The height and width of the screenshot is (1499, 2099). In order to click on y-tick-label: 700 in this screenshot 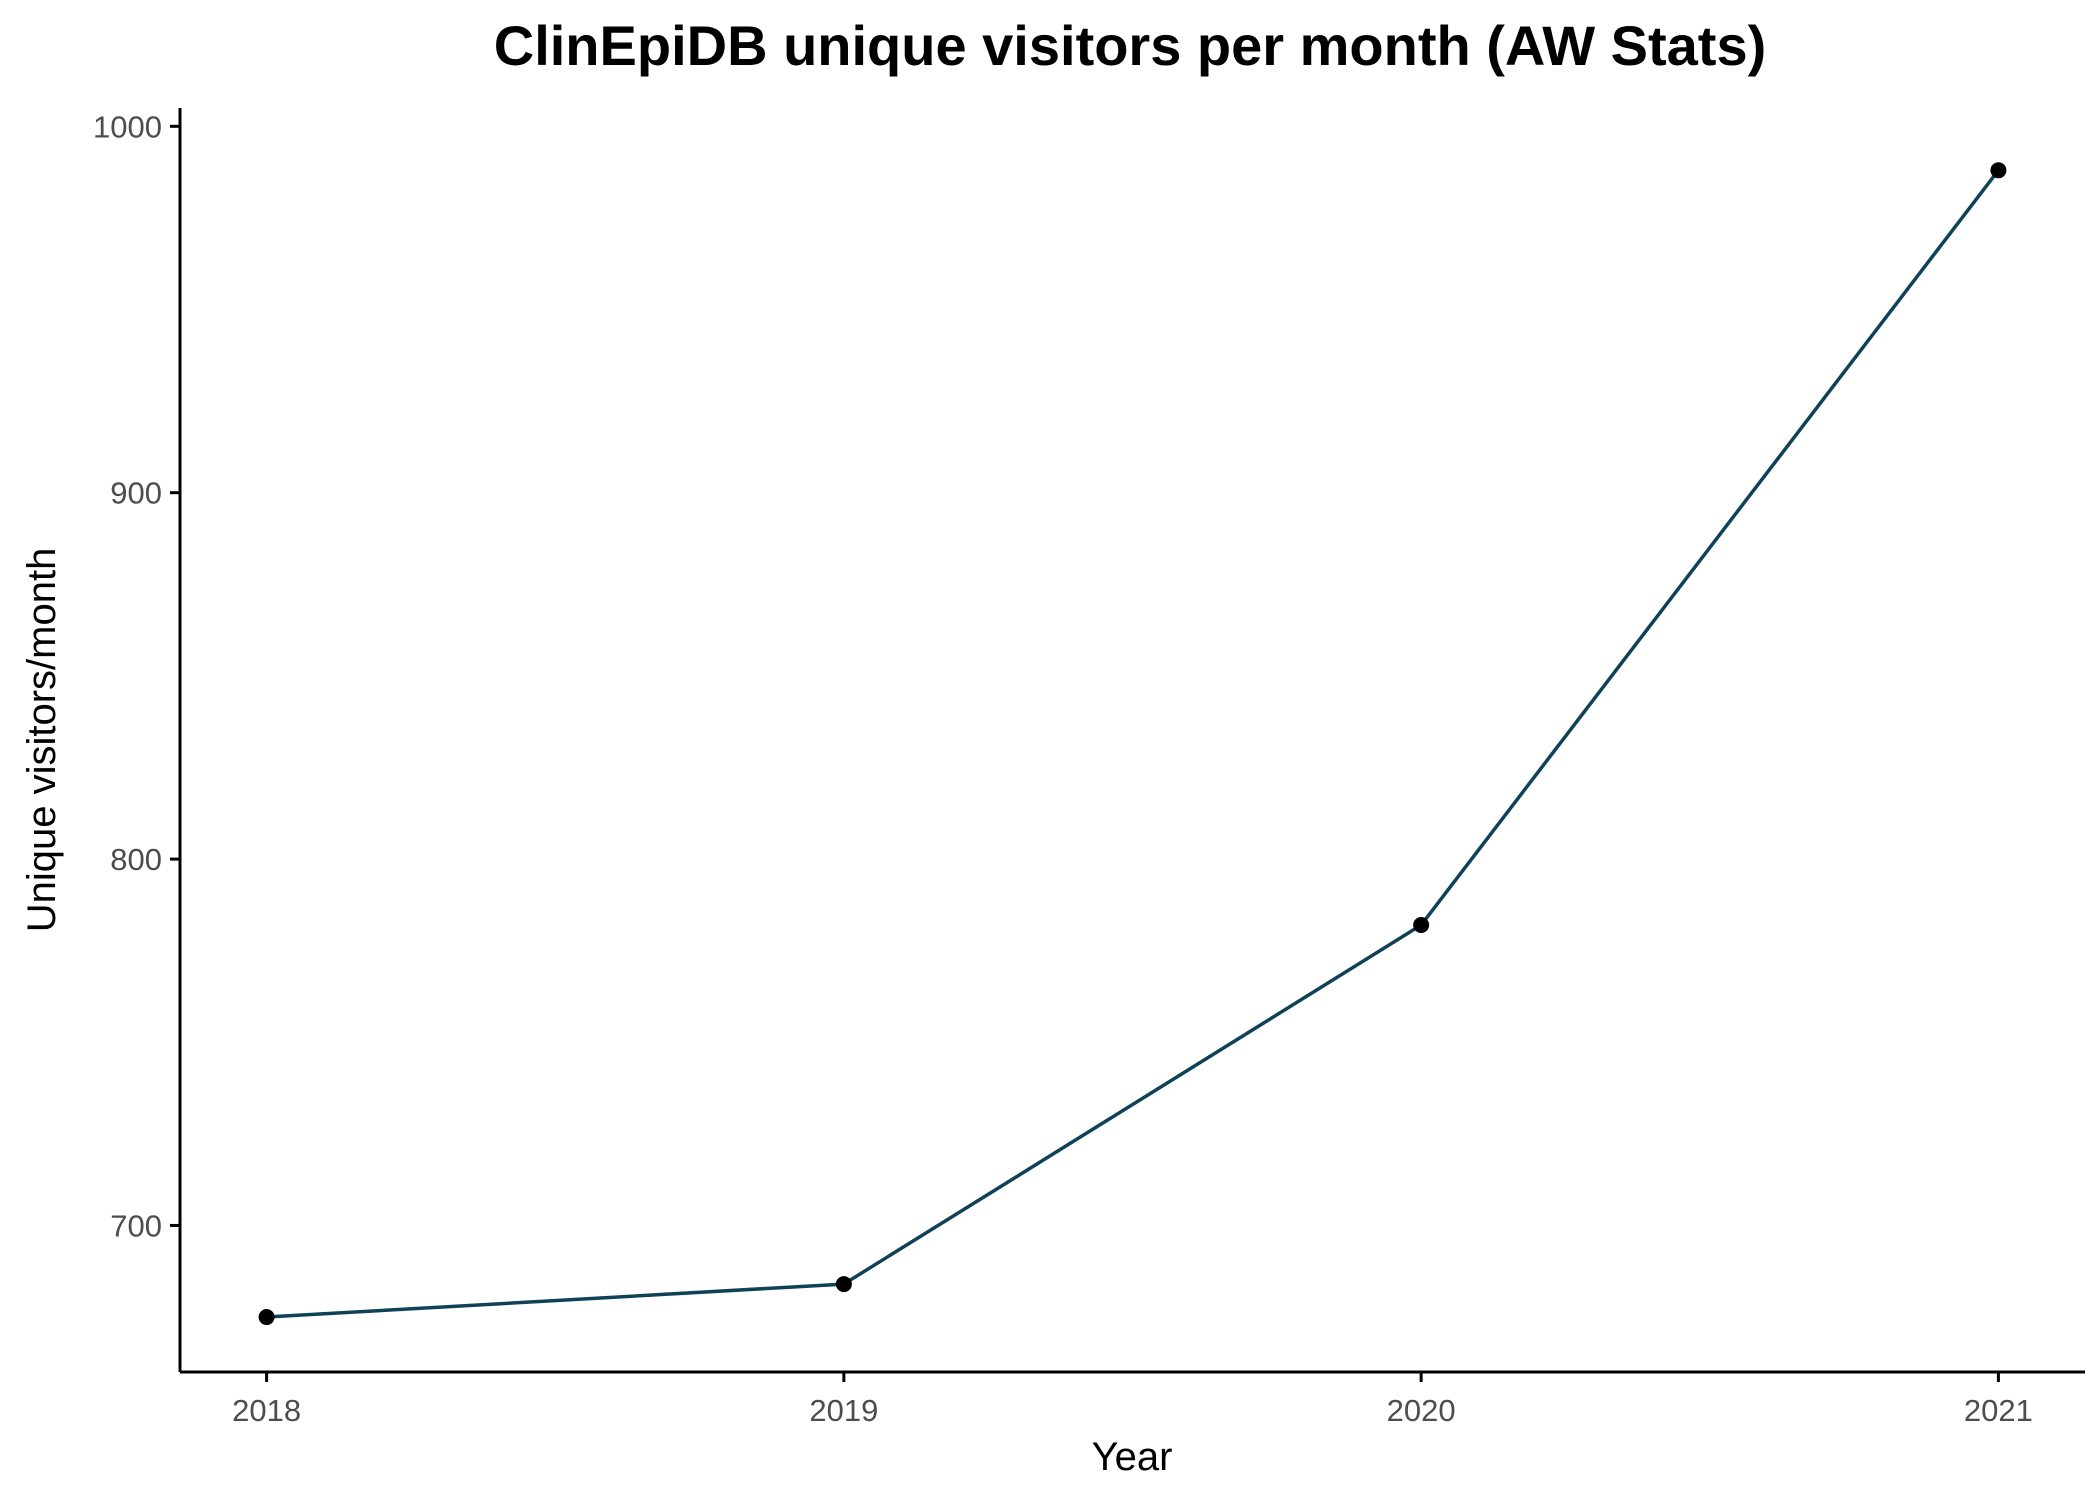, I will do `click(136, 1225)`.